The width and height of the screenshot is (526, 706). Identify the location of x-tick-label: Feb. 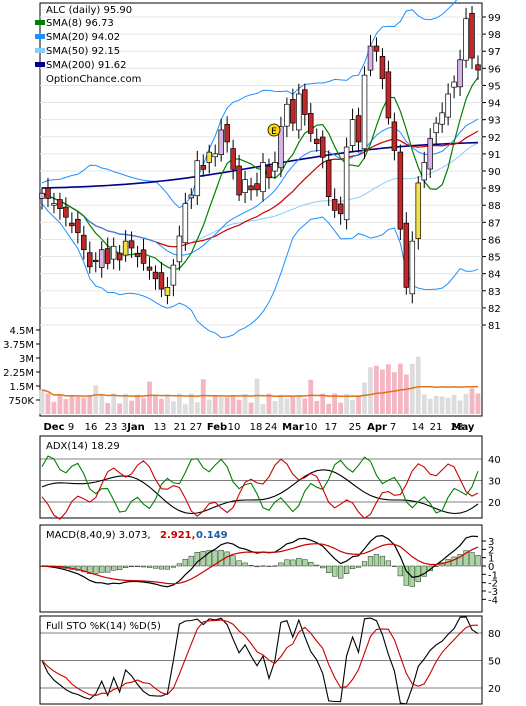
(217, 427).